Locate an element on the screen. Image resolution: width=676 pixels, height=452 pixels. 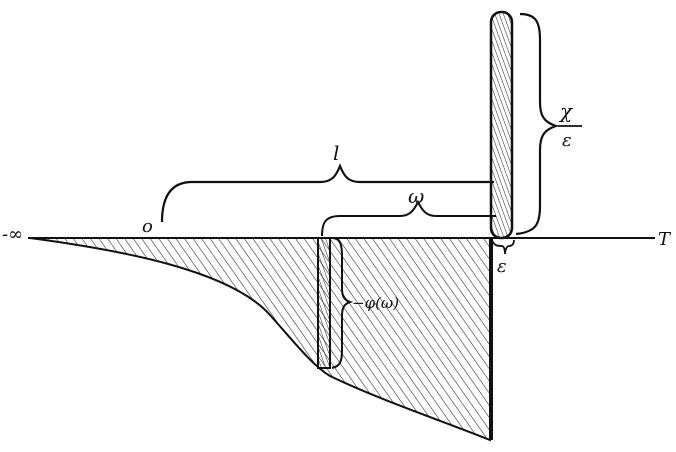
label-l: l is located at coordinates (336, 153).